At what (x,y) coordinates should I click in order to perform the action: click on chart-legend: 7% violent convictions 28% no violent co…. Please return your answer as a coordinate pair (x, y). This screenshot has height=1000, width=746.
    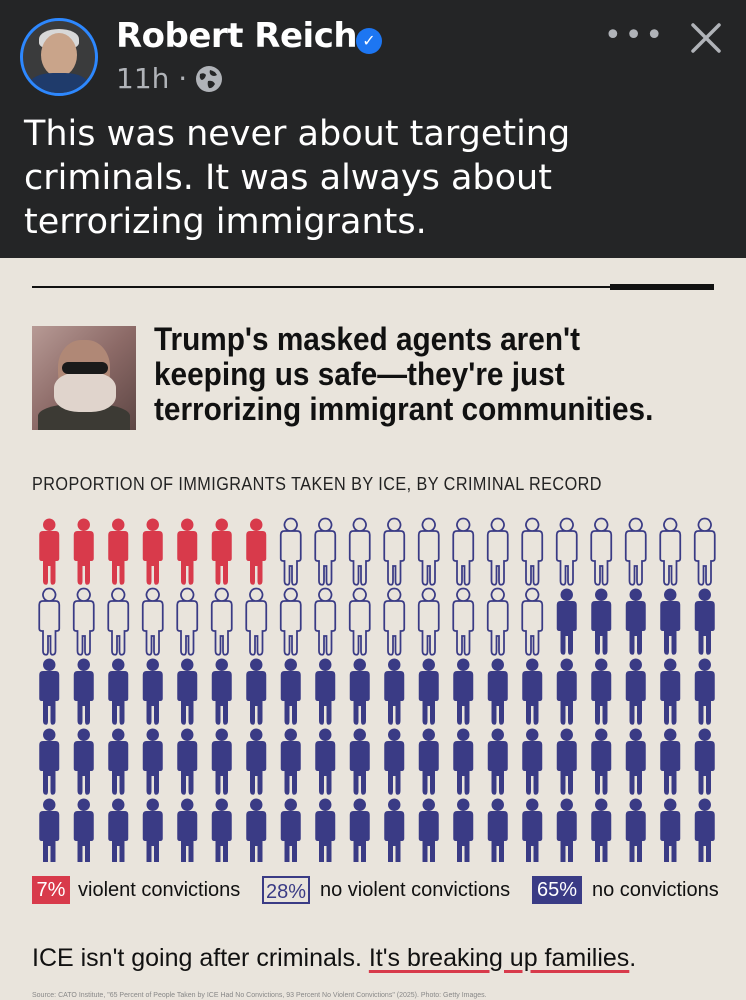
    Looking at the image, I should click on (382, 891).